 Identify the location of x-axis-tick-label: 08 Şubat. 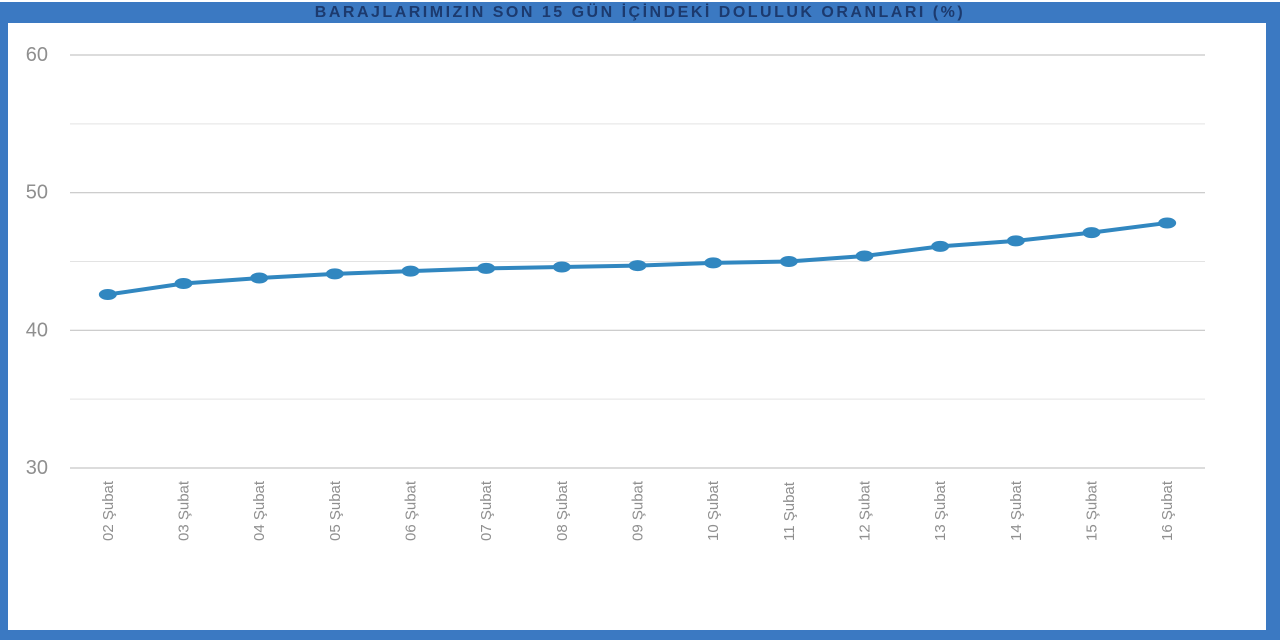
(562, 510).